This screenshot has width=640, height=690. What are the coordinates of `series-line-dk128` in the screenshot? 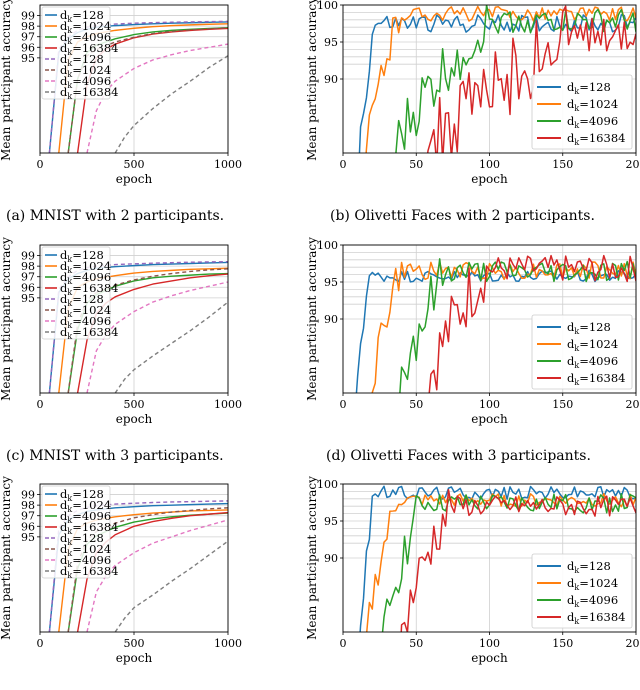 It's located at (497, 558).